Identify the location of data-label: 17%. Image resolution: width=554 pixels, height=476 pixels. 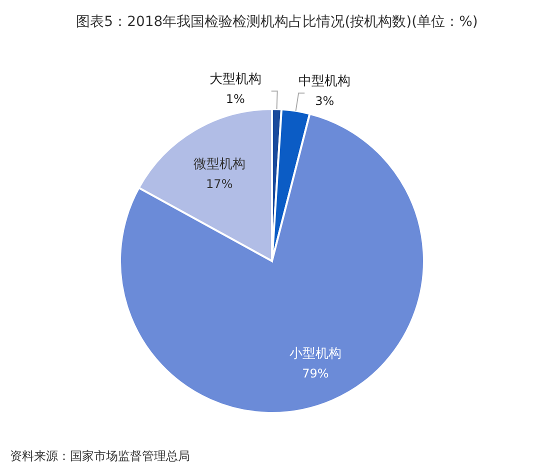
(219, 184).